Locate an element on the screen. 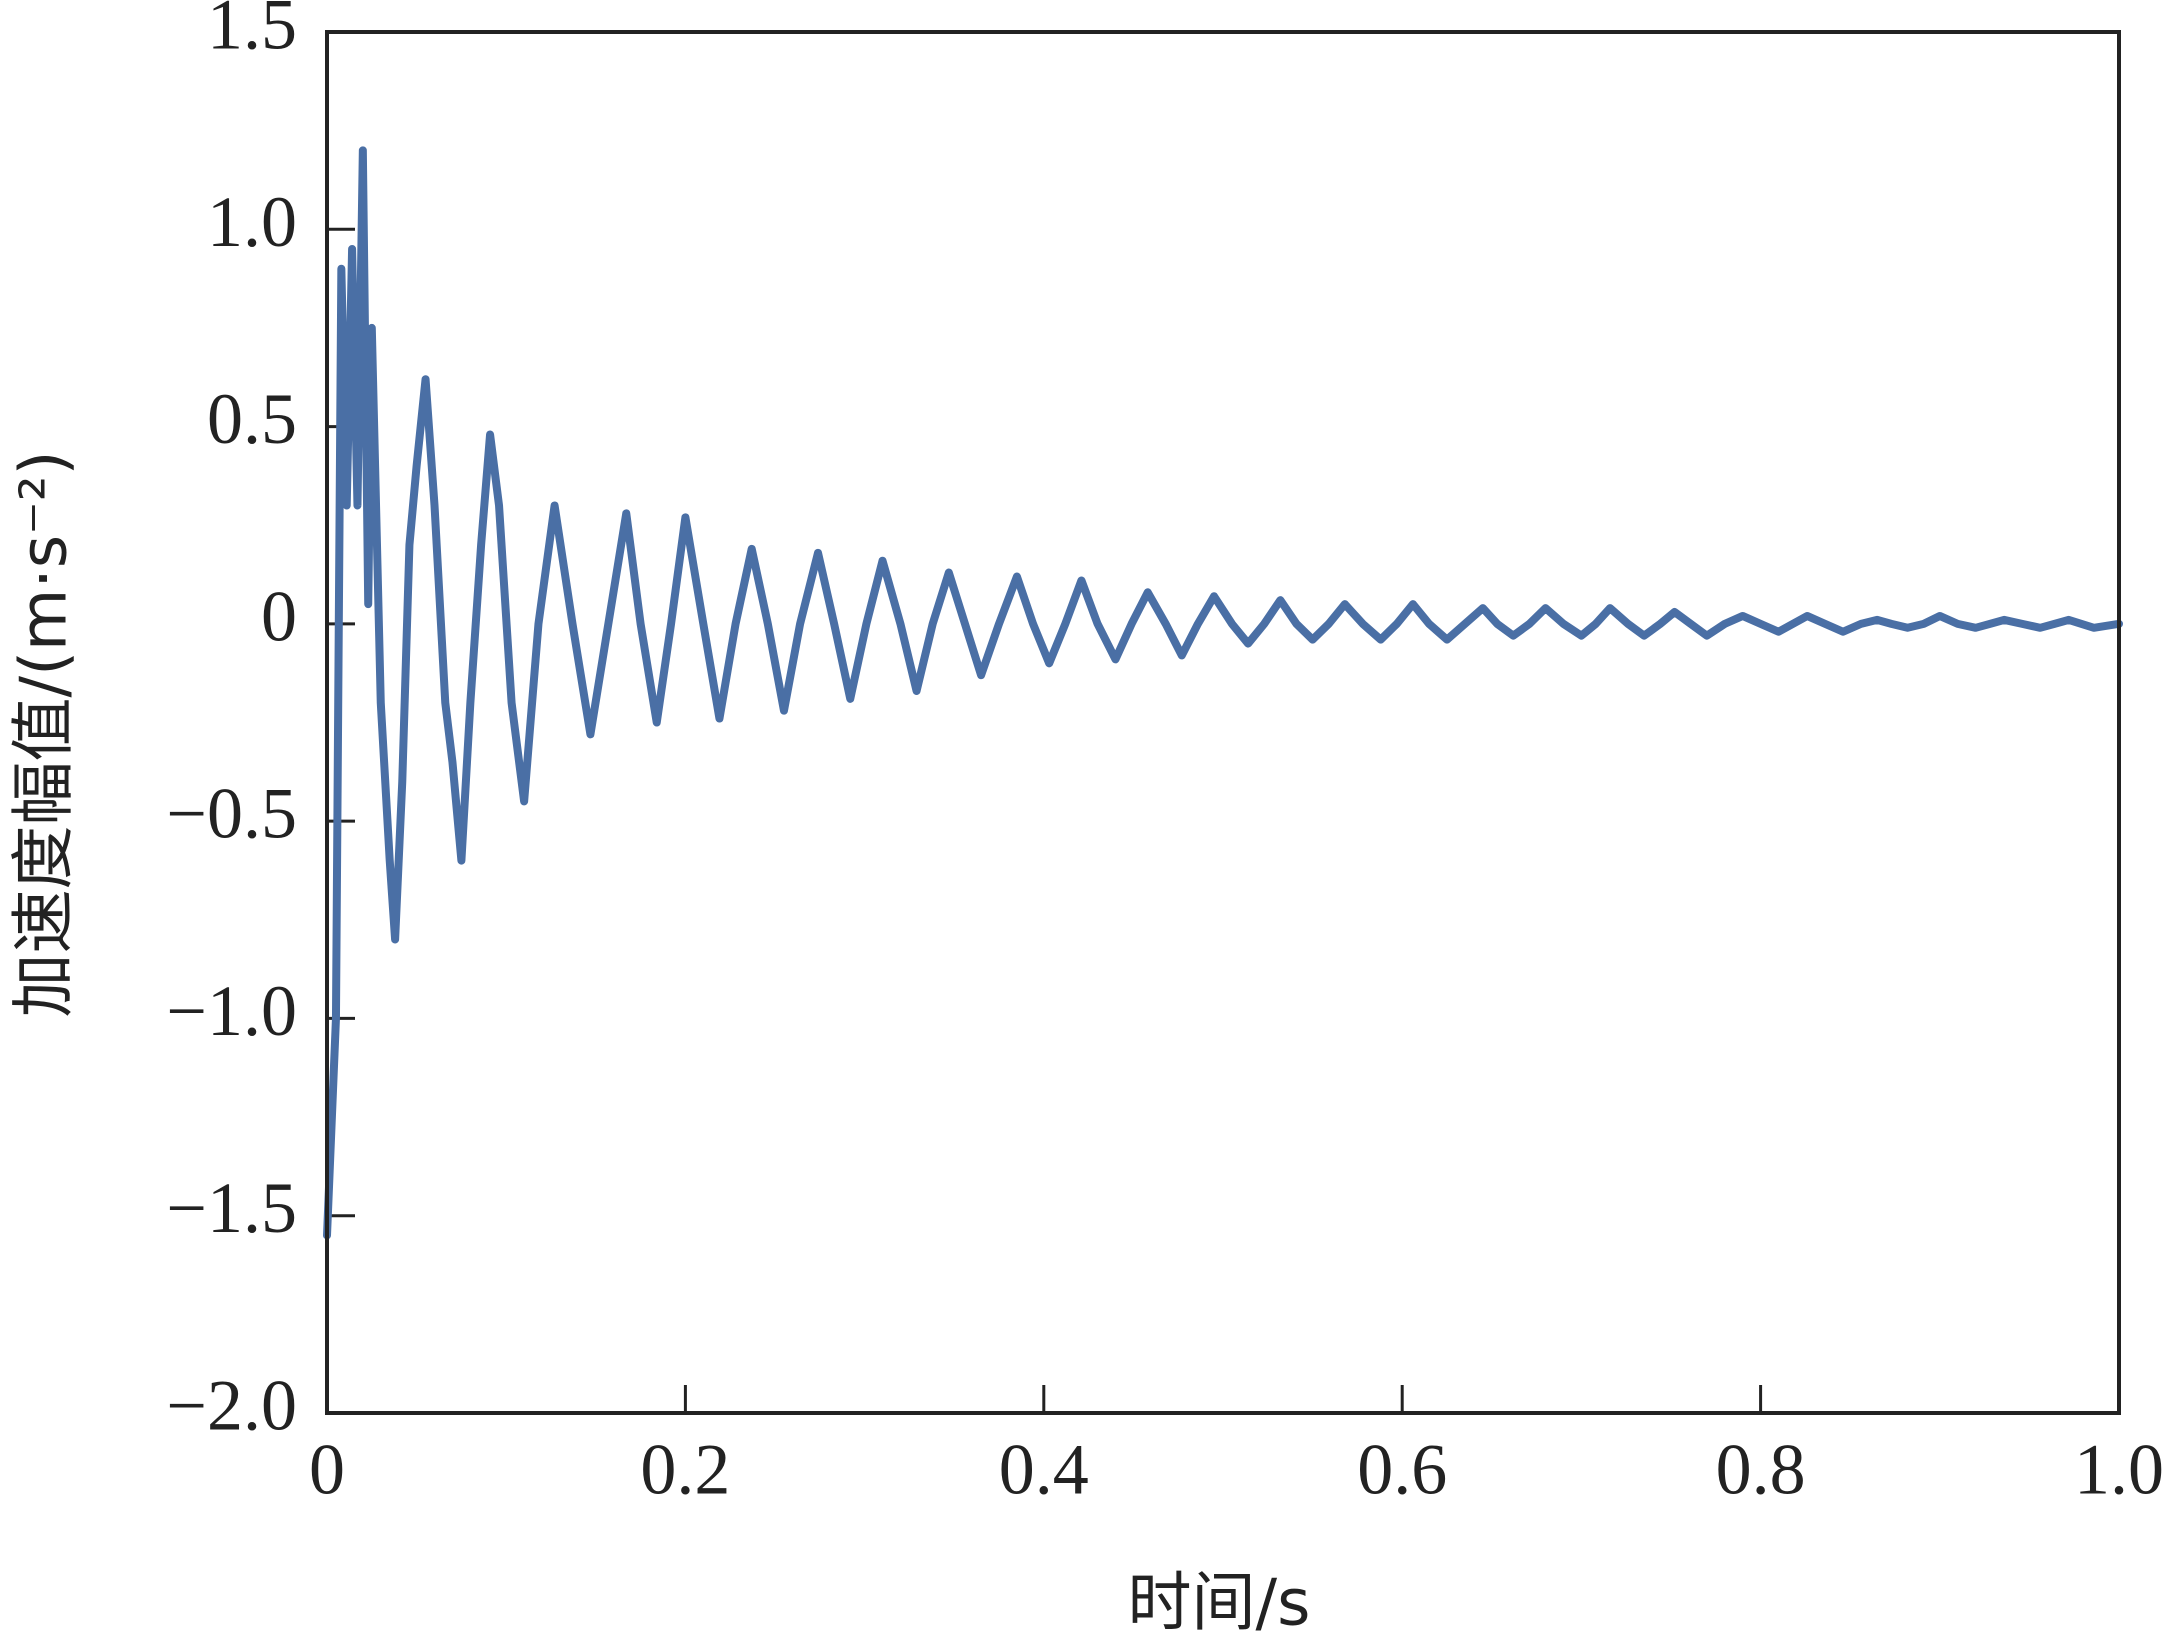 The width and height of the screenshot is (2172, 1642). y-tick-label: 1.5 is located at coordinates (252, 32).